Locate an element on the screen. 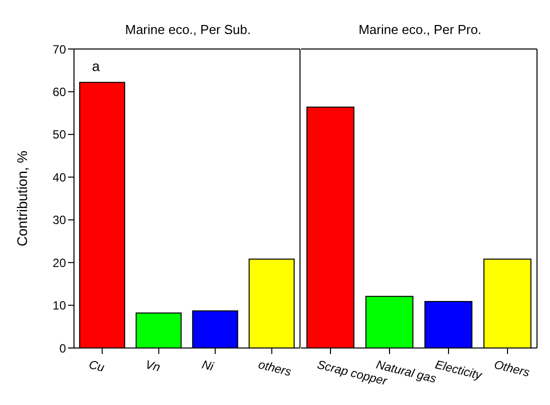  y-axis-title: Contribution, % is located at coordinates (22, 198).